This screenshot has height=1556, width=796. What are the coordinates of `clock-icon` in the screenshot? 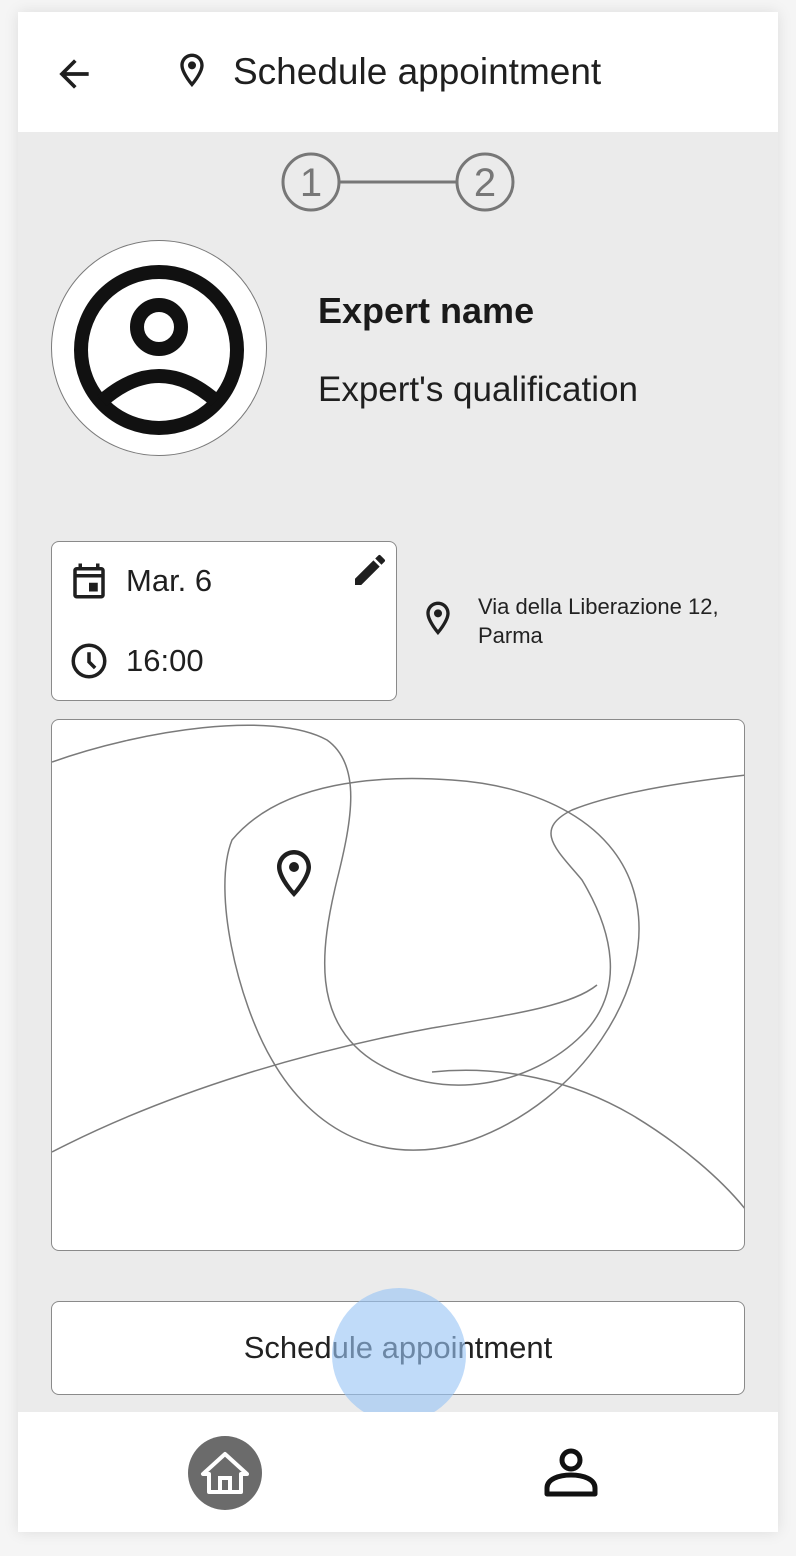 It's located at (89, 661).